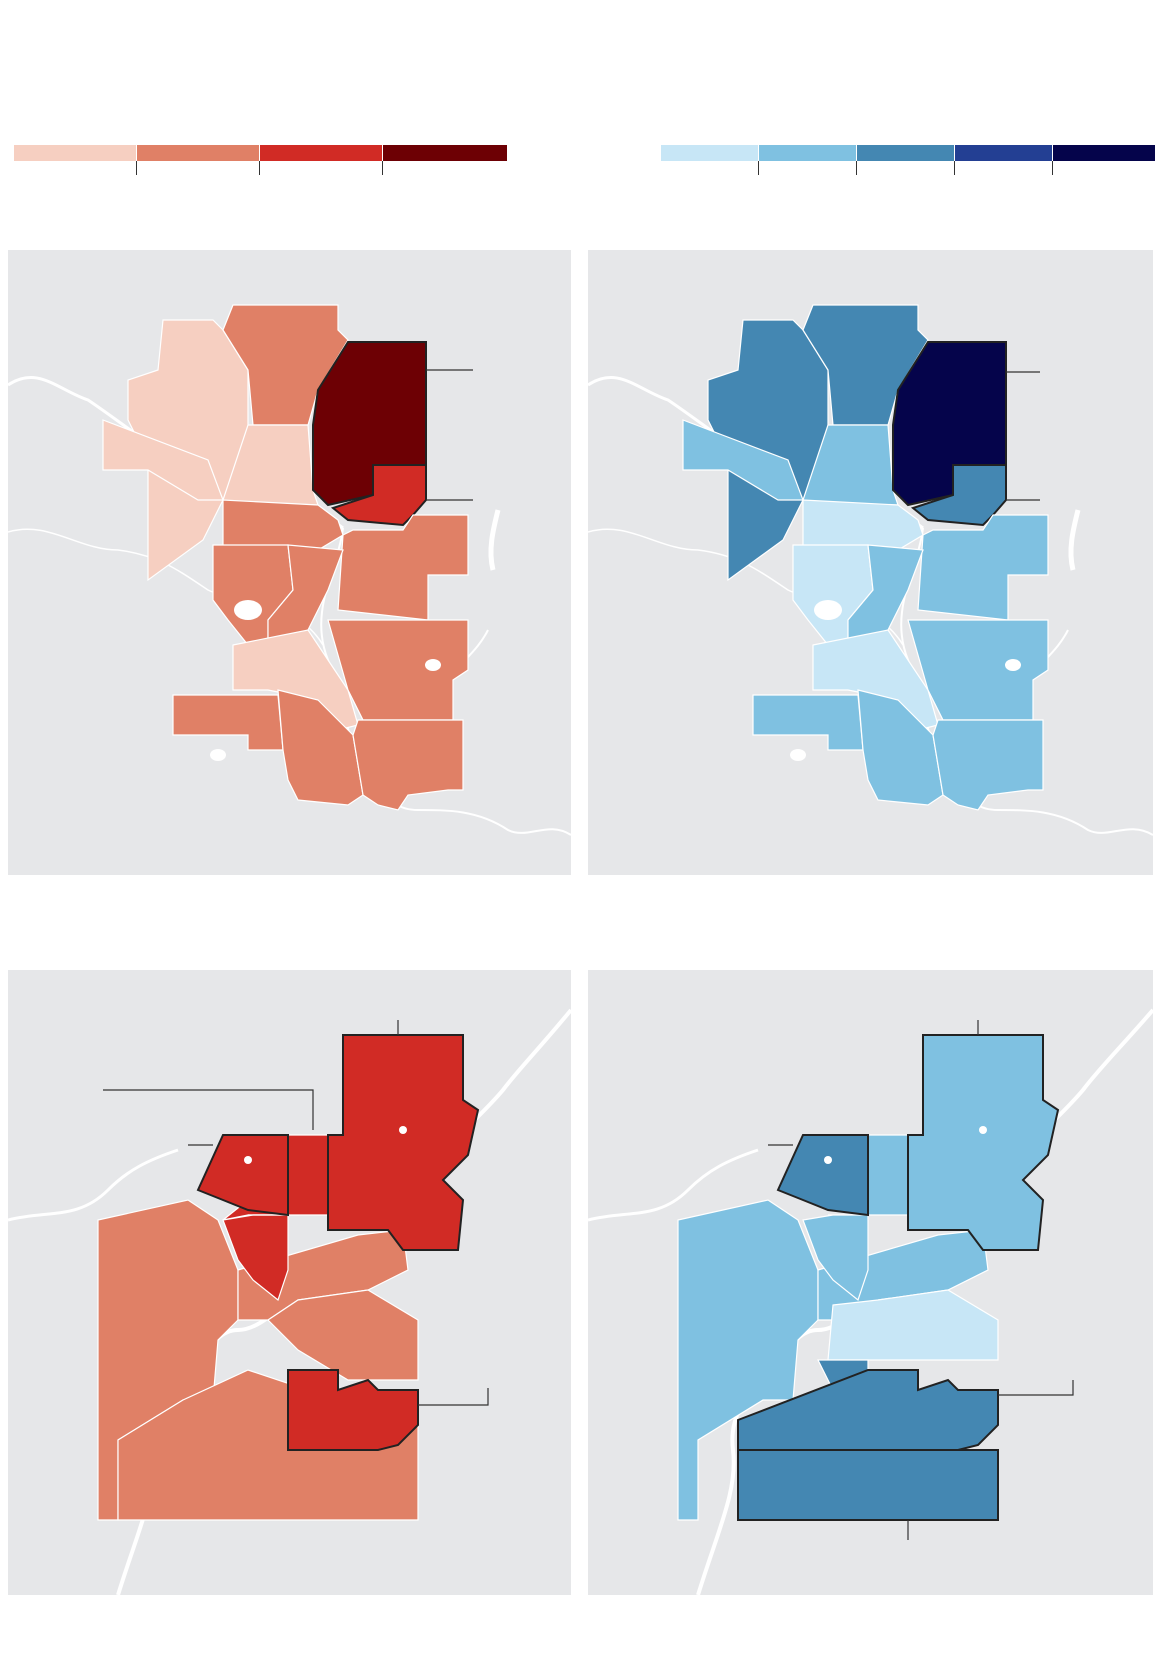 The height and width of the screenshot is (1654, 1160). I want to click on red-color-legend, so click(261, 165).